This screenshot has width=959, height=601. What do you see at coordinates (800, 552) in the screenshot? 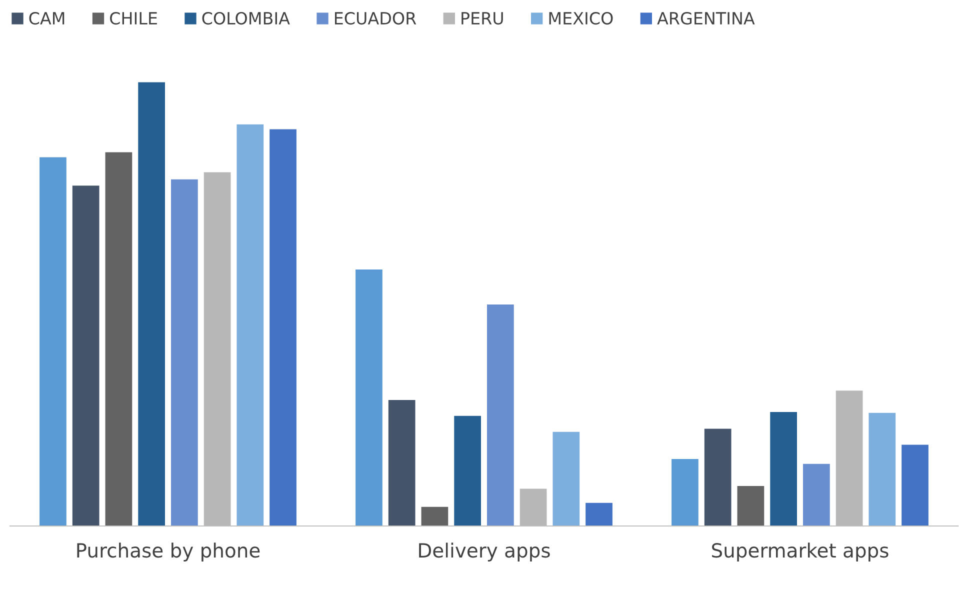
I see `x-tick-label: Supermarket apps` at bounding box center [800, 552].